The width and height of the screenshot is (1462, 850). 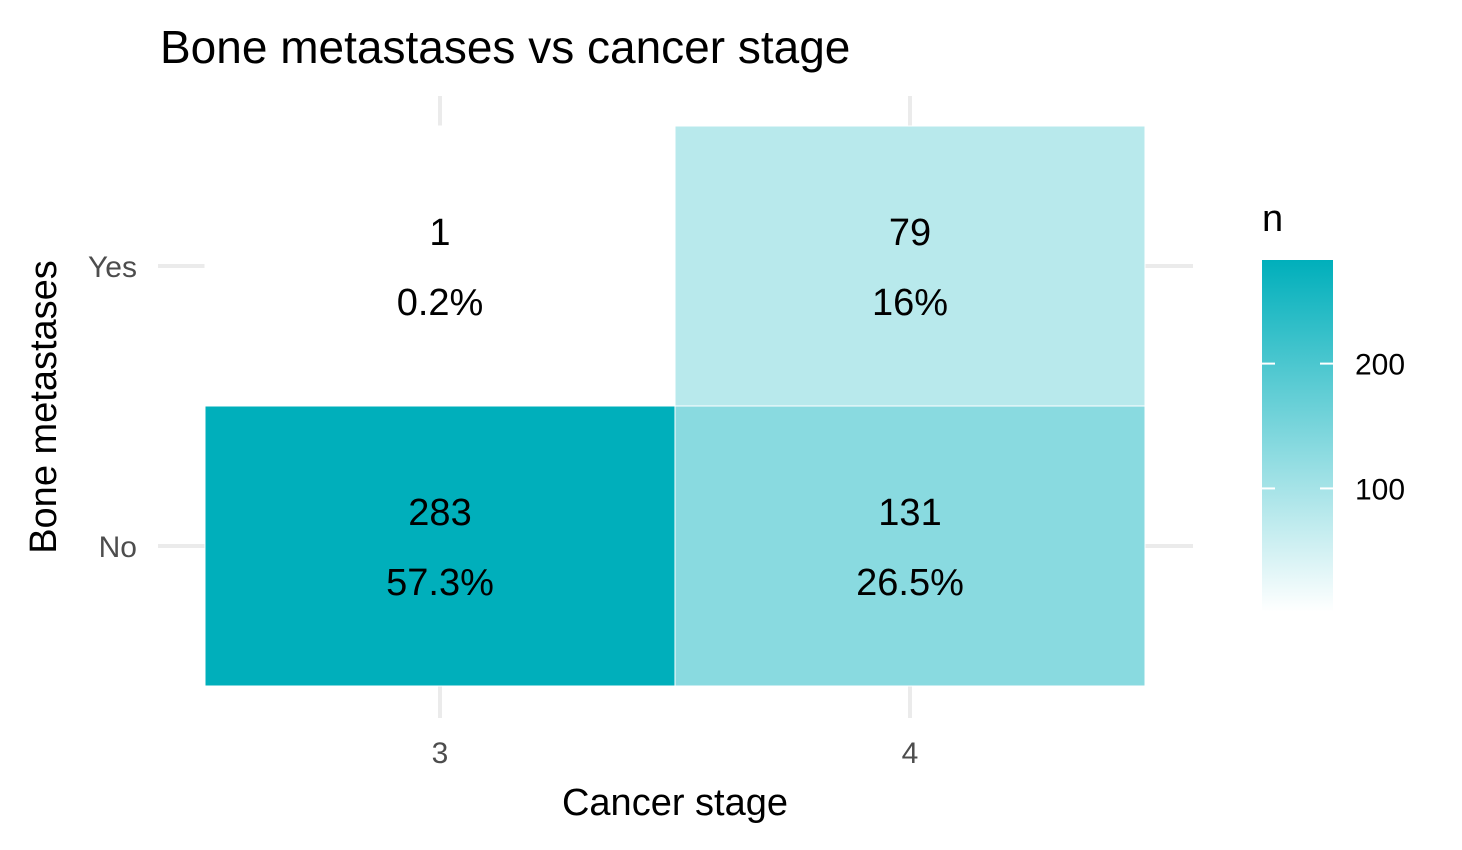 I want to click on legend-title: n, so click(x=1272, y=219).